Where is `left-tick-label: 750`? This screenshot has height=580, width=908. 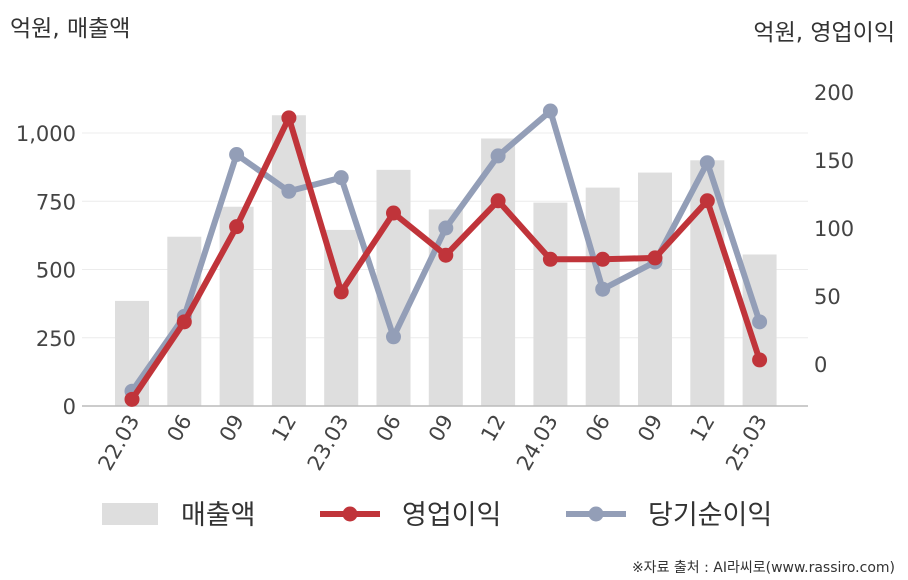
left-tick-label: 750 is located at coordinates (56, 202).